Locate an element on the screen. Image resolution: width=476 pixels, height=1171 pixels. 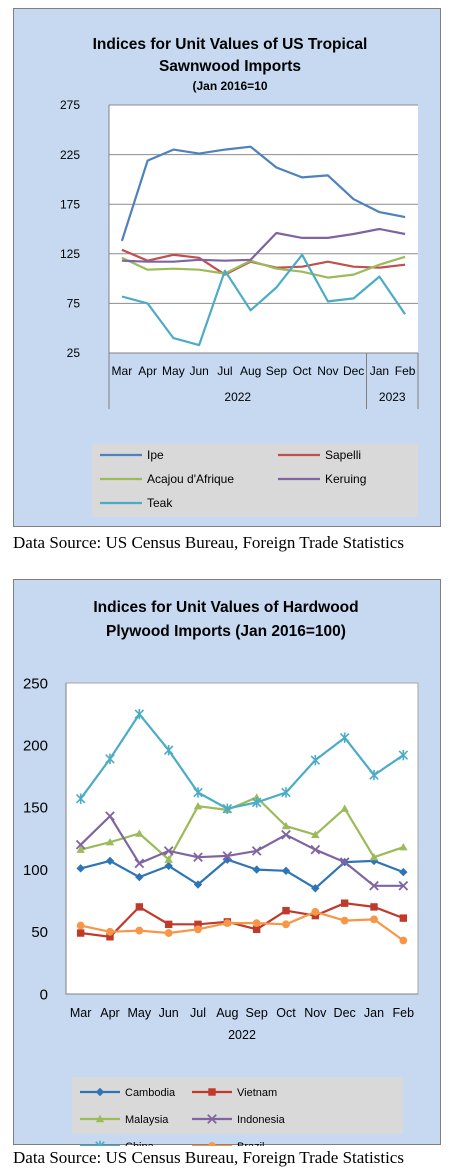
series-keruing is located at coordinates (263, 245).